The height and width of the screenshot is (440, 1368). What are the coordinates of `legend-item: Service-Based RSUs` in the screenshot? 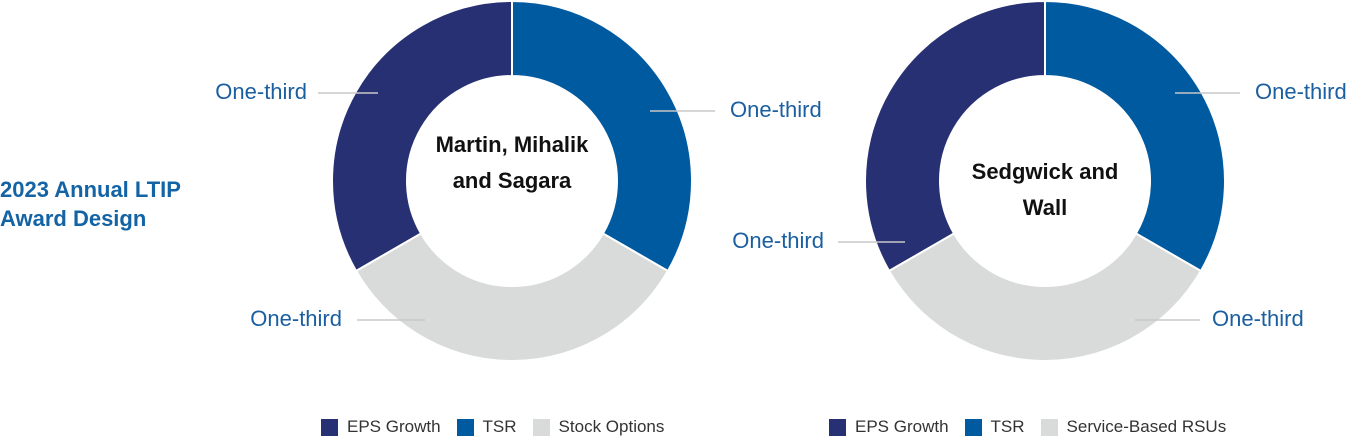 It's located at (1133, 427).